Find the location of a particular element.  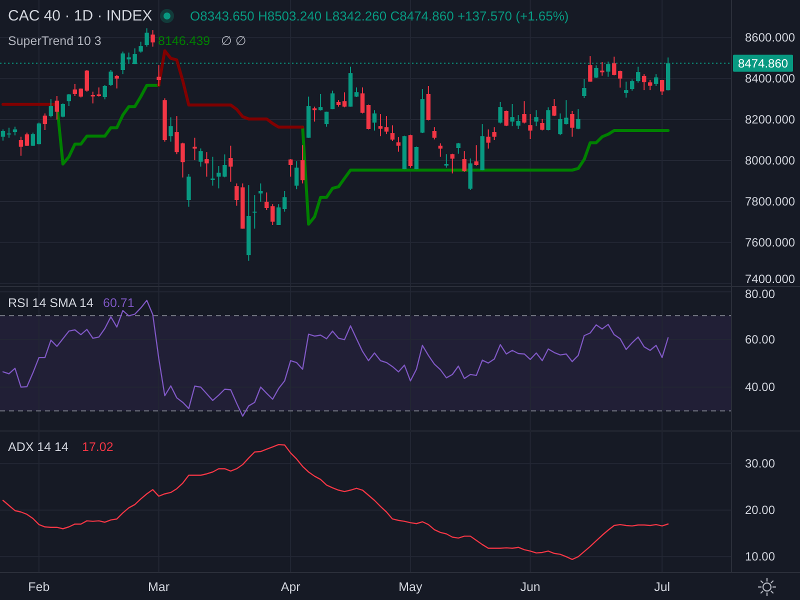

annotation: 60.71 is located at coordinates (118, 303).